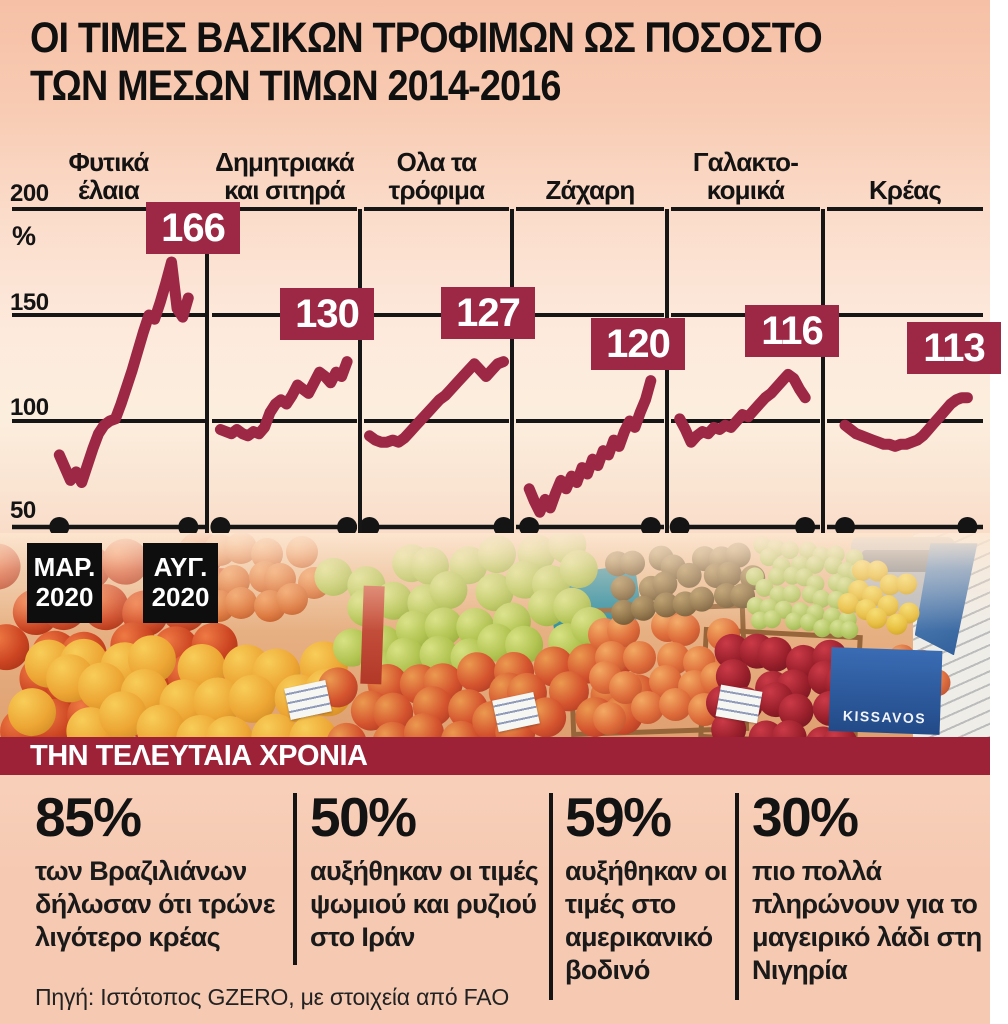 This screenshot has width=1008, height=1024. What do you see at coordinates (495, 756) in the screenshot?
I see `section-banner: ΤΗΝ ΤΕΛΕΥΤΑΙΑ ΧΡΟΝΙΑ` at bounding box center [495, 756].